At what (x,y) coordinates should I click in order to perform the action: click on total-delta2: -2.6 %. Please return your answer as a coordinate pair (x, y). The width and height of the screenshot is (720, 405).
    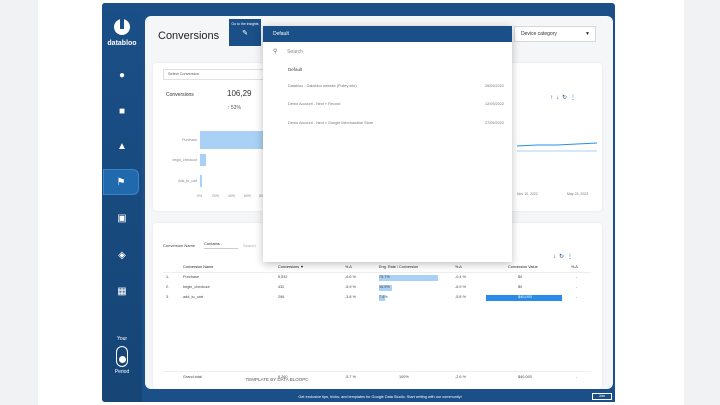
    Looking at the image, I should click on (460, 377).